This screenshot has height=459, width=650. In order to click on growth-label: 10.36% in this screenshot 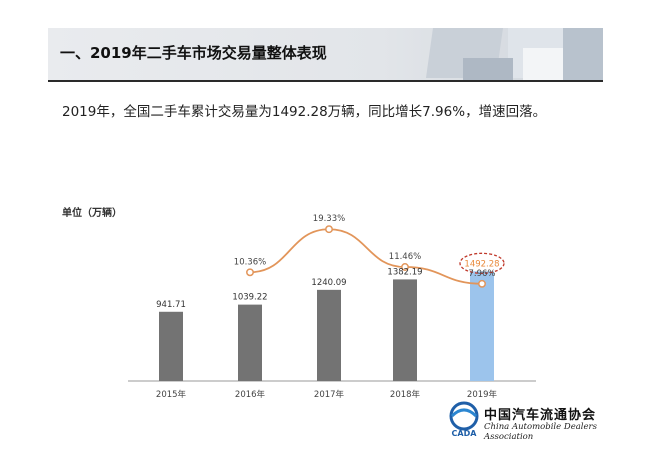, I will do `click(250, 262)`.